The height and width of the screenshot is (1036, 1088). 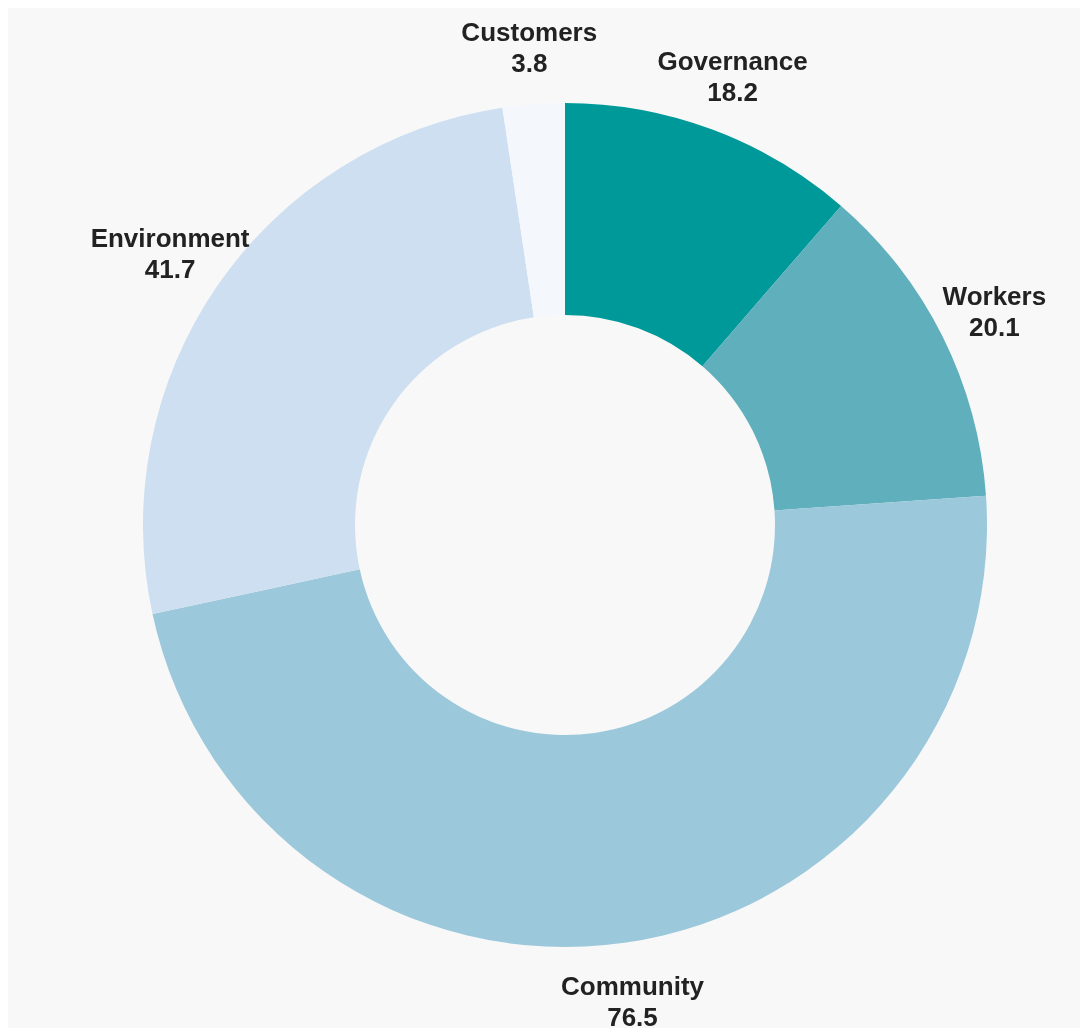 What do you see at coordinates (170, 237) in the screenshot?
I see `slice-label: Environment` at bounding box center [170, 237].